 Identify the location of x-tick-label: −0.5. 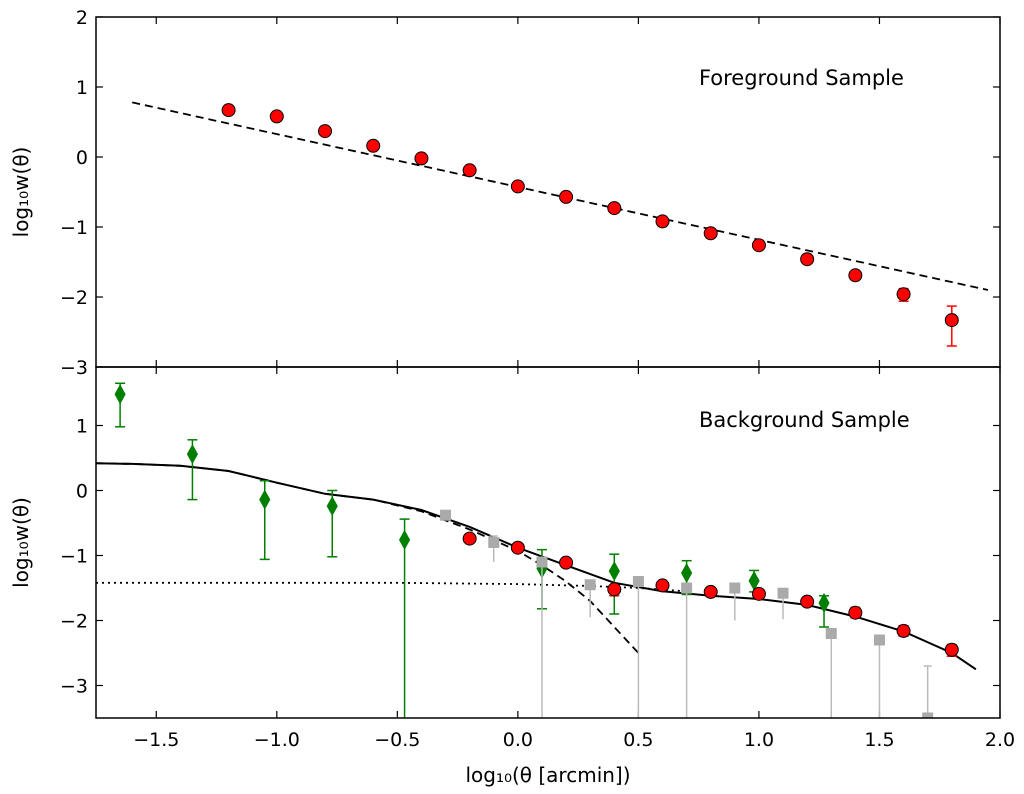
(397, 740).